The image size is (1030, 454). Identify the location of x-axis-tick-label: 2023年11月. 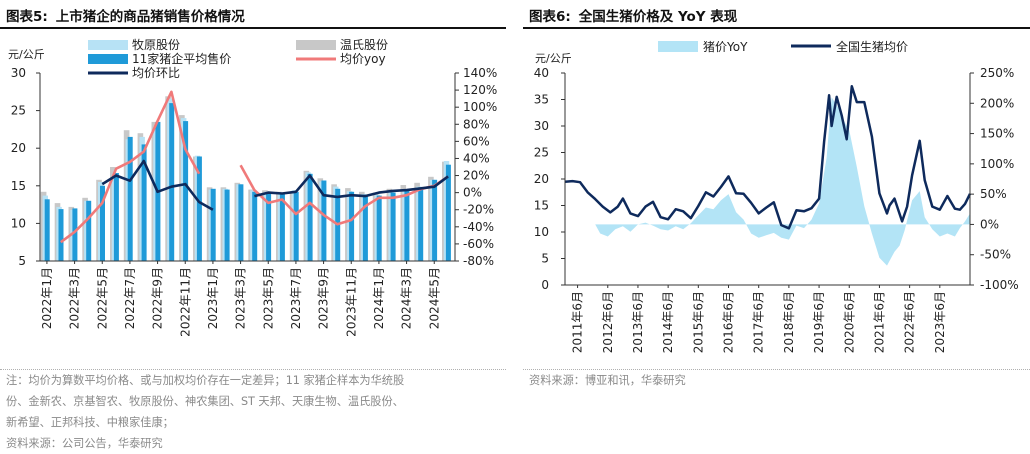
(351, 302).